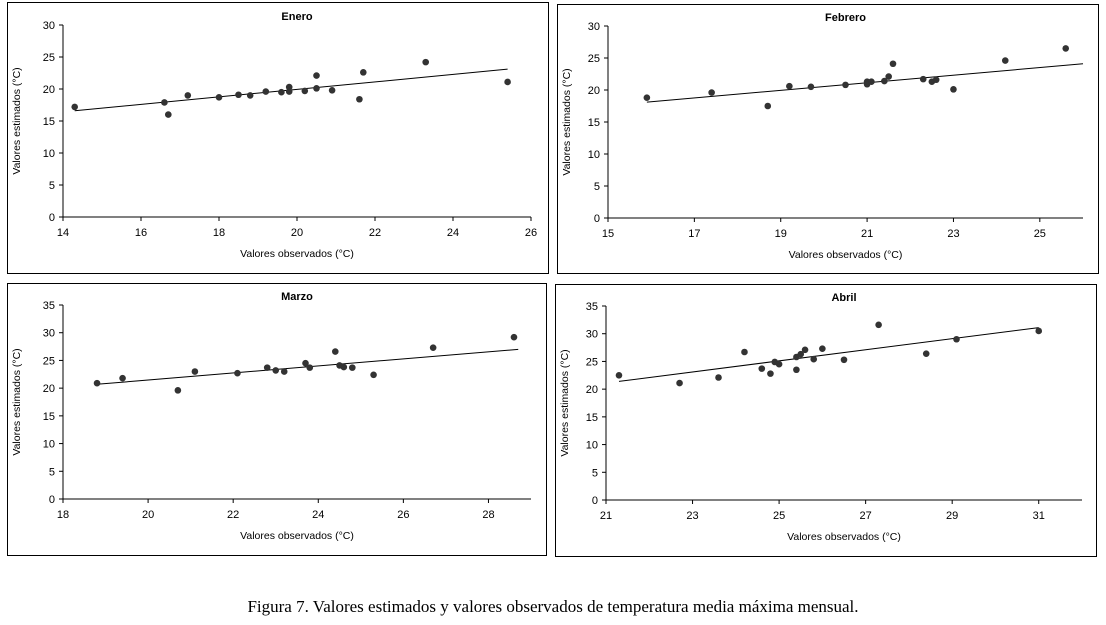  I want to click on chart-title: Marzo, so click(297, 297).